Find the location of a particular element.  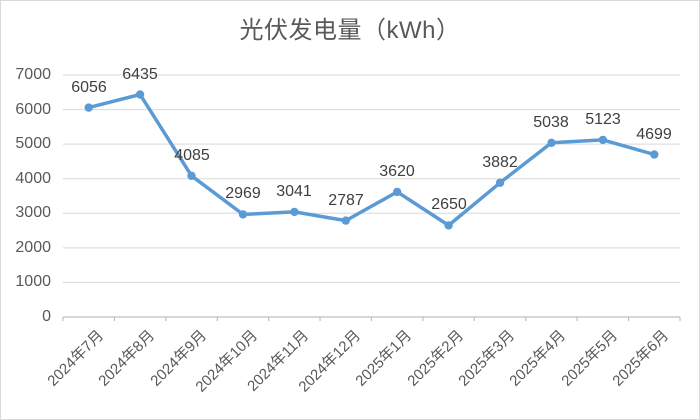

y-axis-tick-label: 5000 is located at coordinates (33, 143).